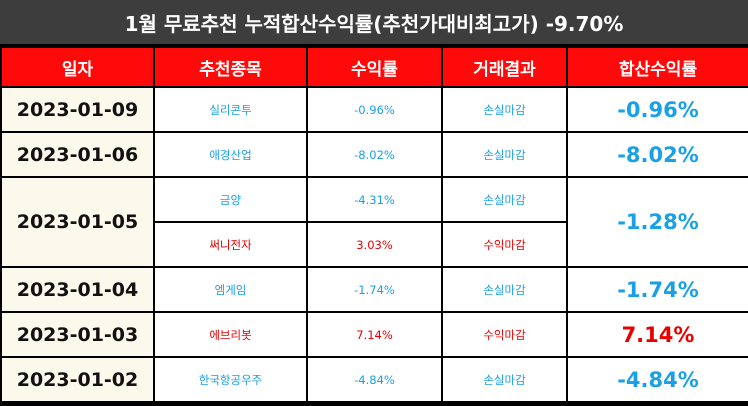 Image resolution: width=748 pixels, height=406 pixels. I want to click on header-result: 거래결과, so click(504, 67).